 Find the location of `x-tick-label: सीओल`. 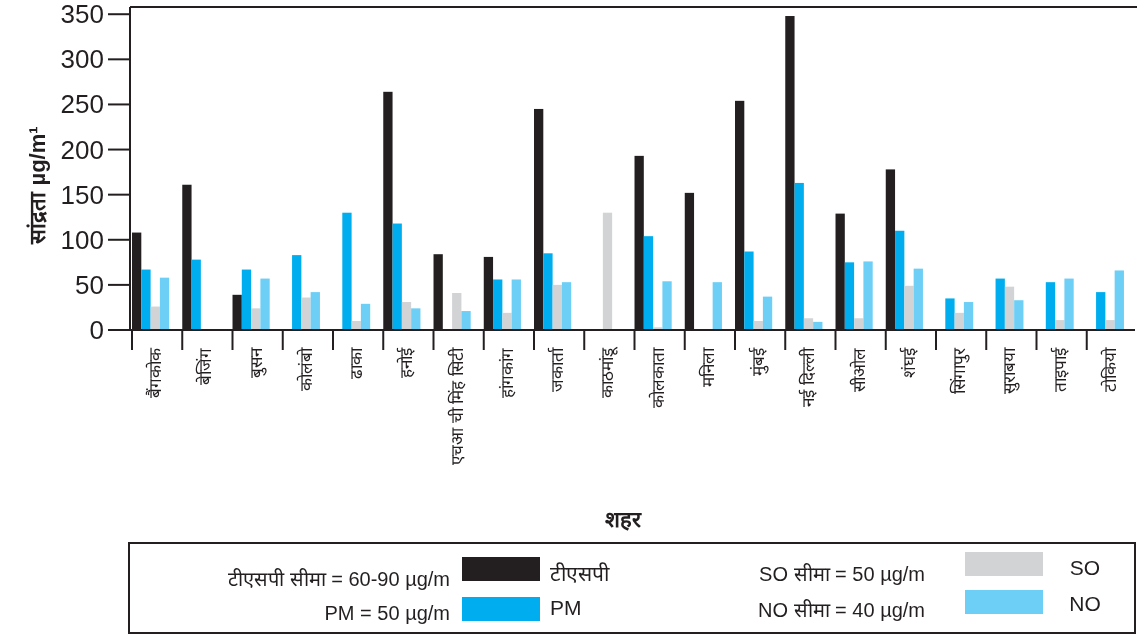

x-tick-label: सीओल is located at coordinates (858, 370).